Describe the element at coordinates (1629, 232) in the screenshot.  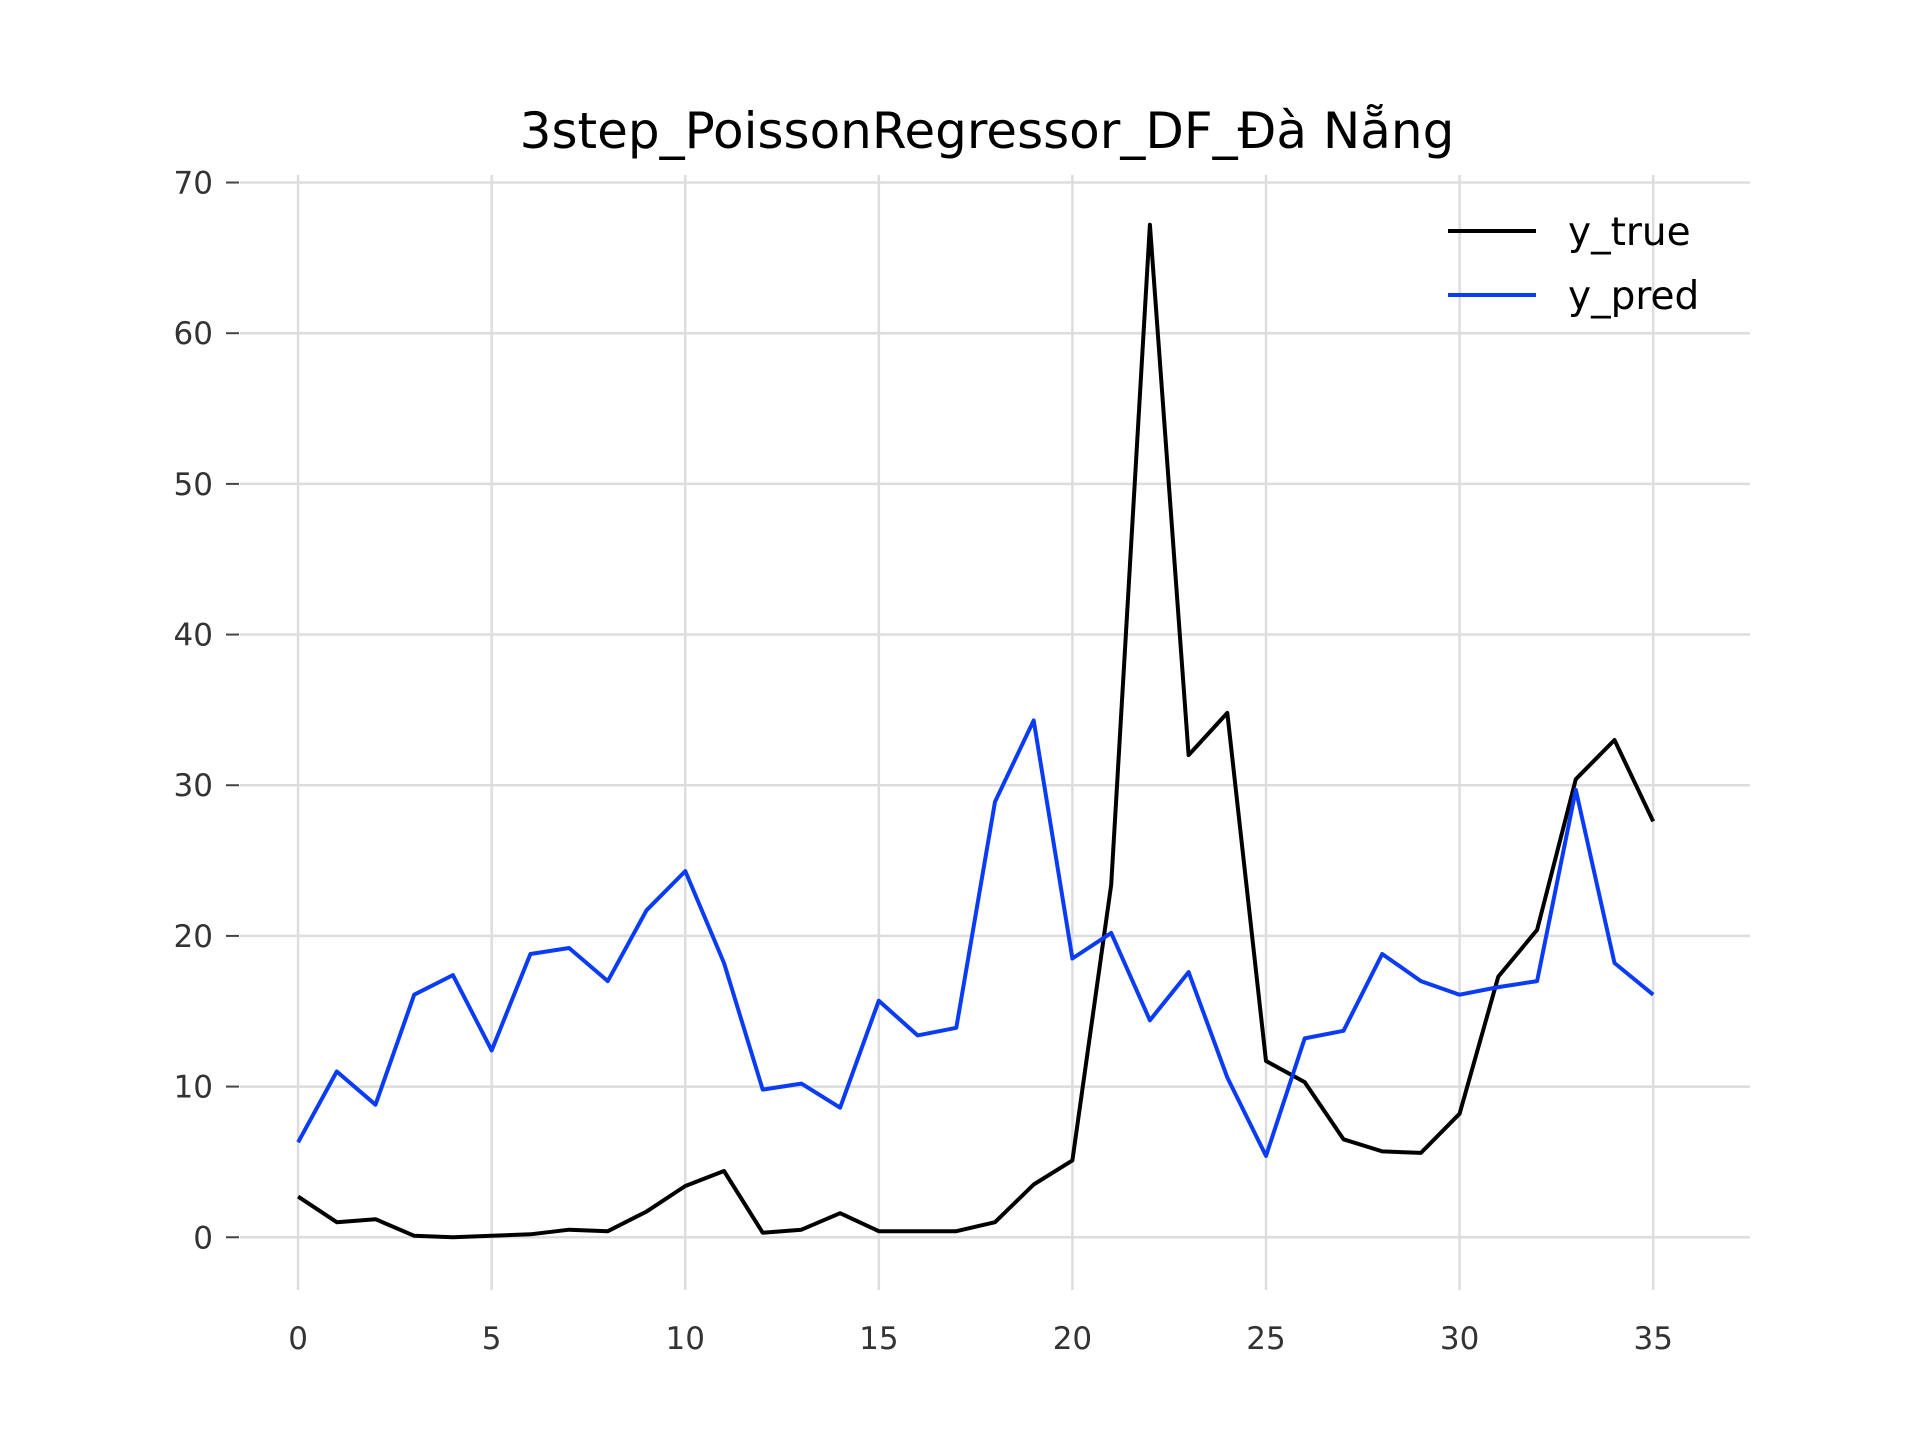
I see `legend-label: y_true` at that location.